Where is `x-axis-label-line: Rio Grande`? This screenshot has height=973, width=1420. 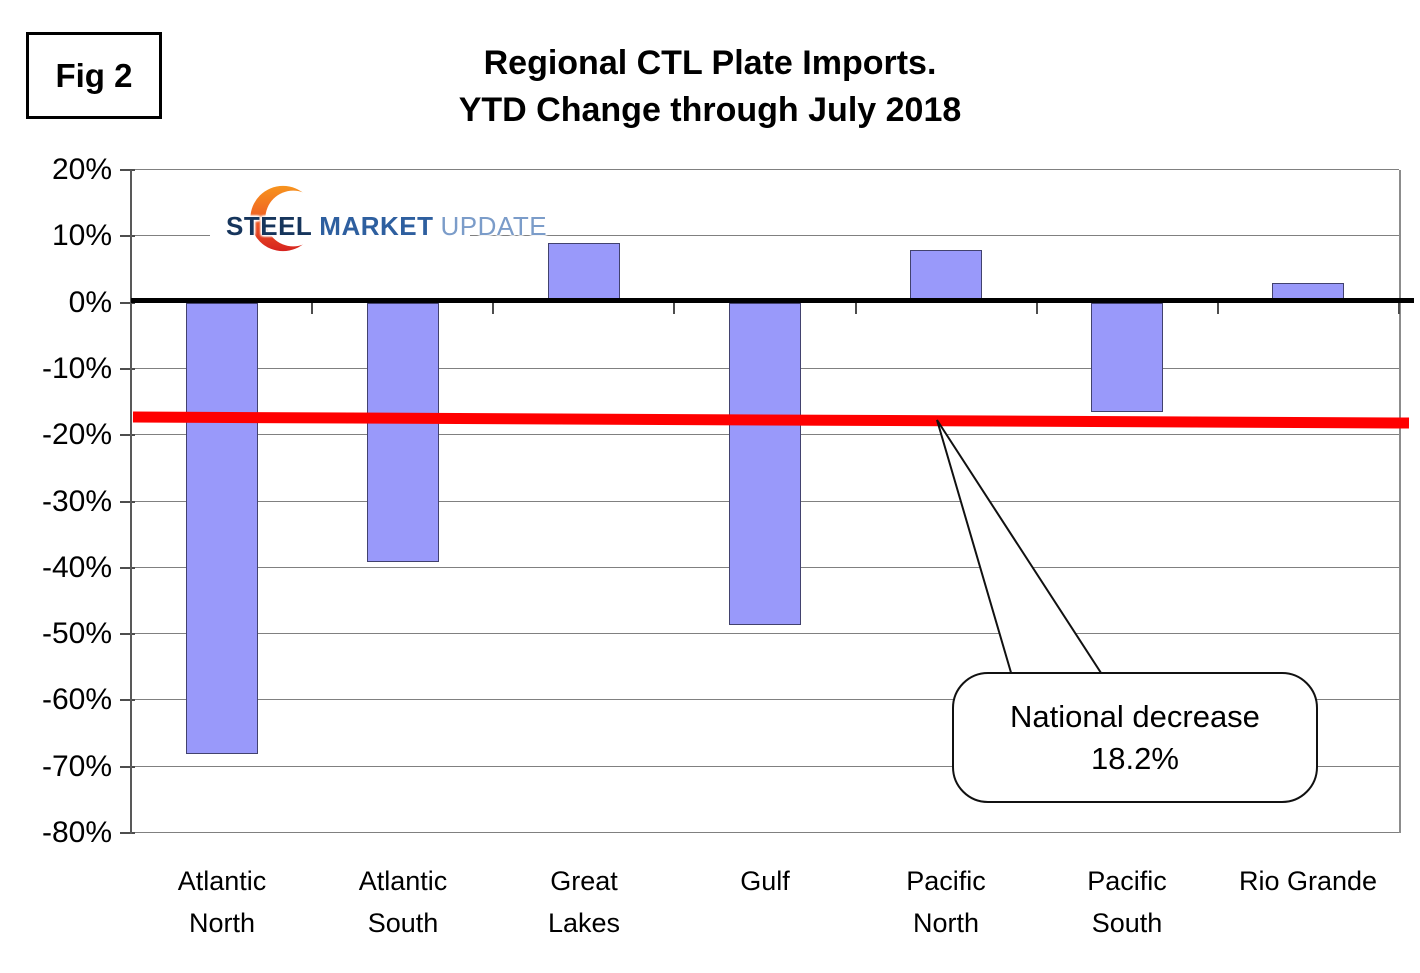 x-axis-label-line: Rio Grande is located at coordinates (1308, 881).